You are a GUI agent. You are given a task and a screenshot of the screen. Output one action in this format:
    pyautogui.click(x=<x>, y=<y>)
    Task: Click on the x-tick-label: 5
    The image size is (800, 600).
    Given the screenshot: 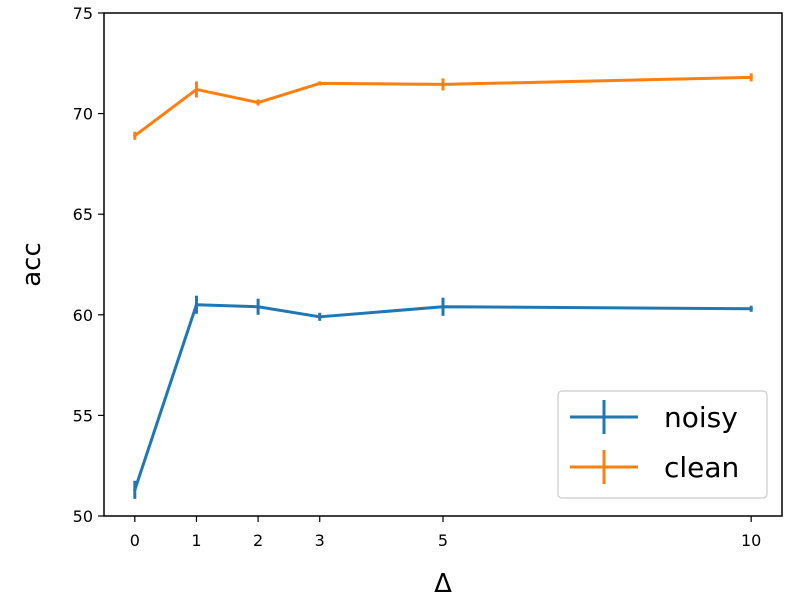 What is the action you would take?
    pyautogui.click(x=443, y=540)
    